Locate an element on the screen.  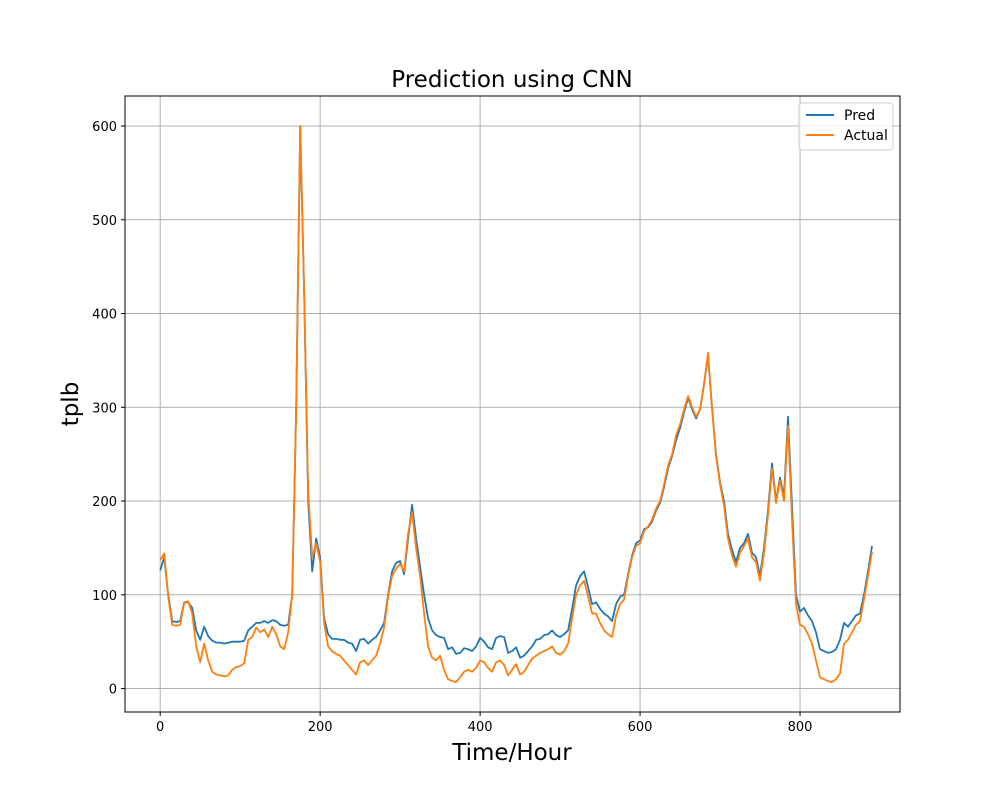
x-axis-label: Time/Hour is located at coordinates (511, 753).